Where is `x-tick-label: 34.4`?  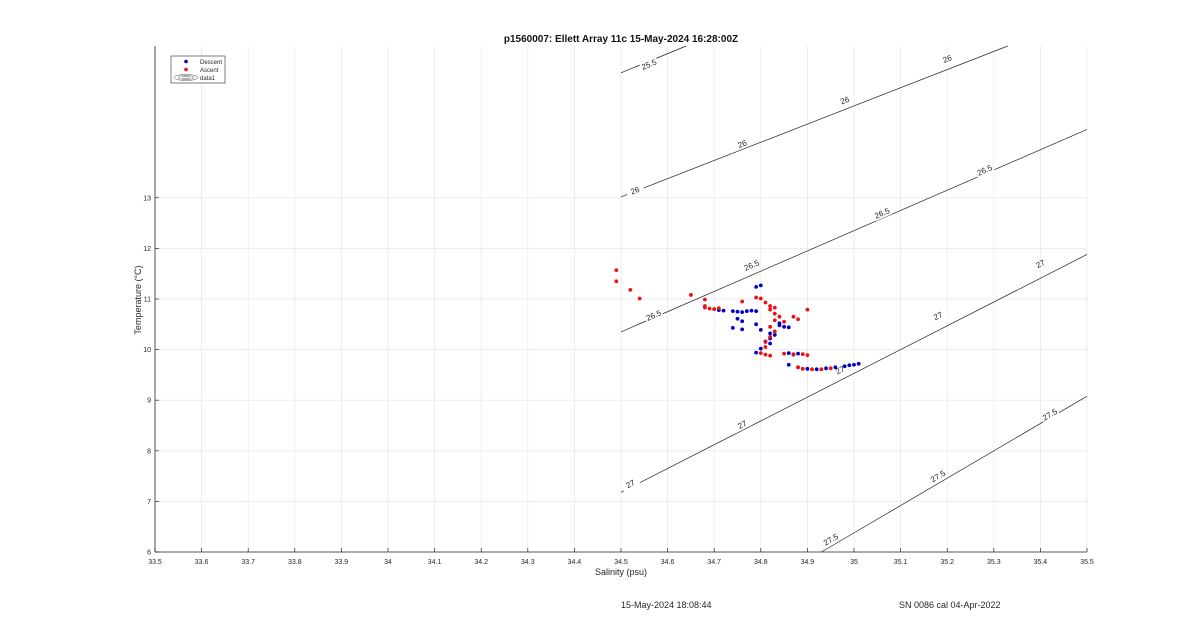
x-tick-label: 34.4 is located at coordinates (575, 562).